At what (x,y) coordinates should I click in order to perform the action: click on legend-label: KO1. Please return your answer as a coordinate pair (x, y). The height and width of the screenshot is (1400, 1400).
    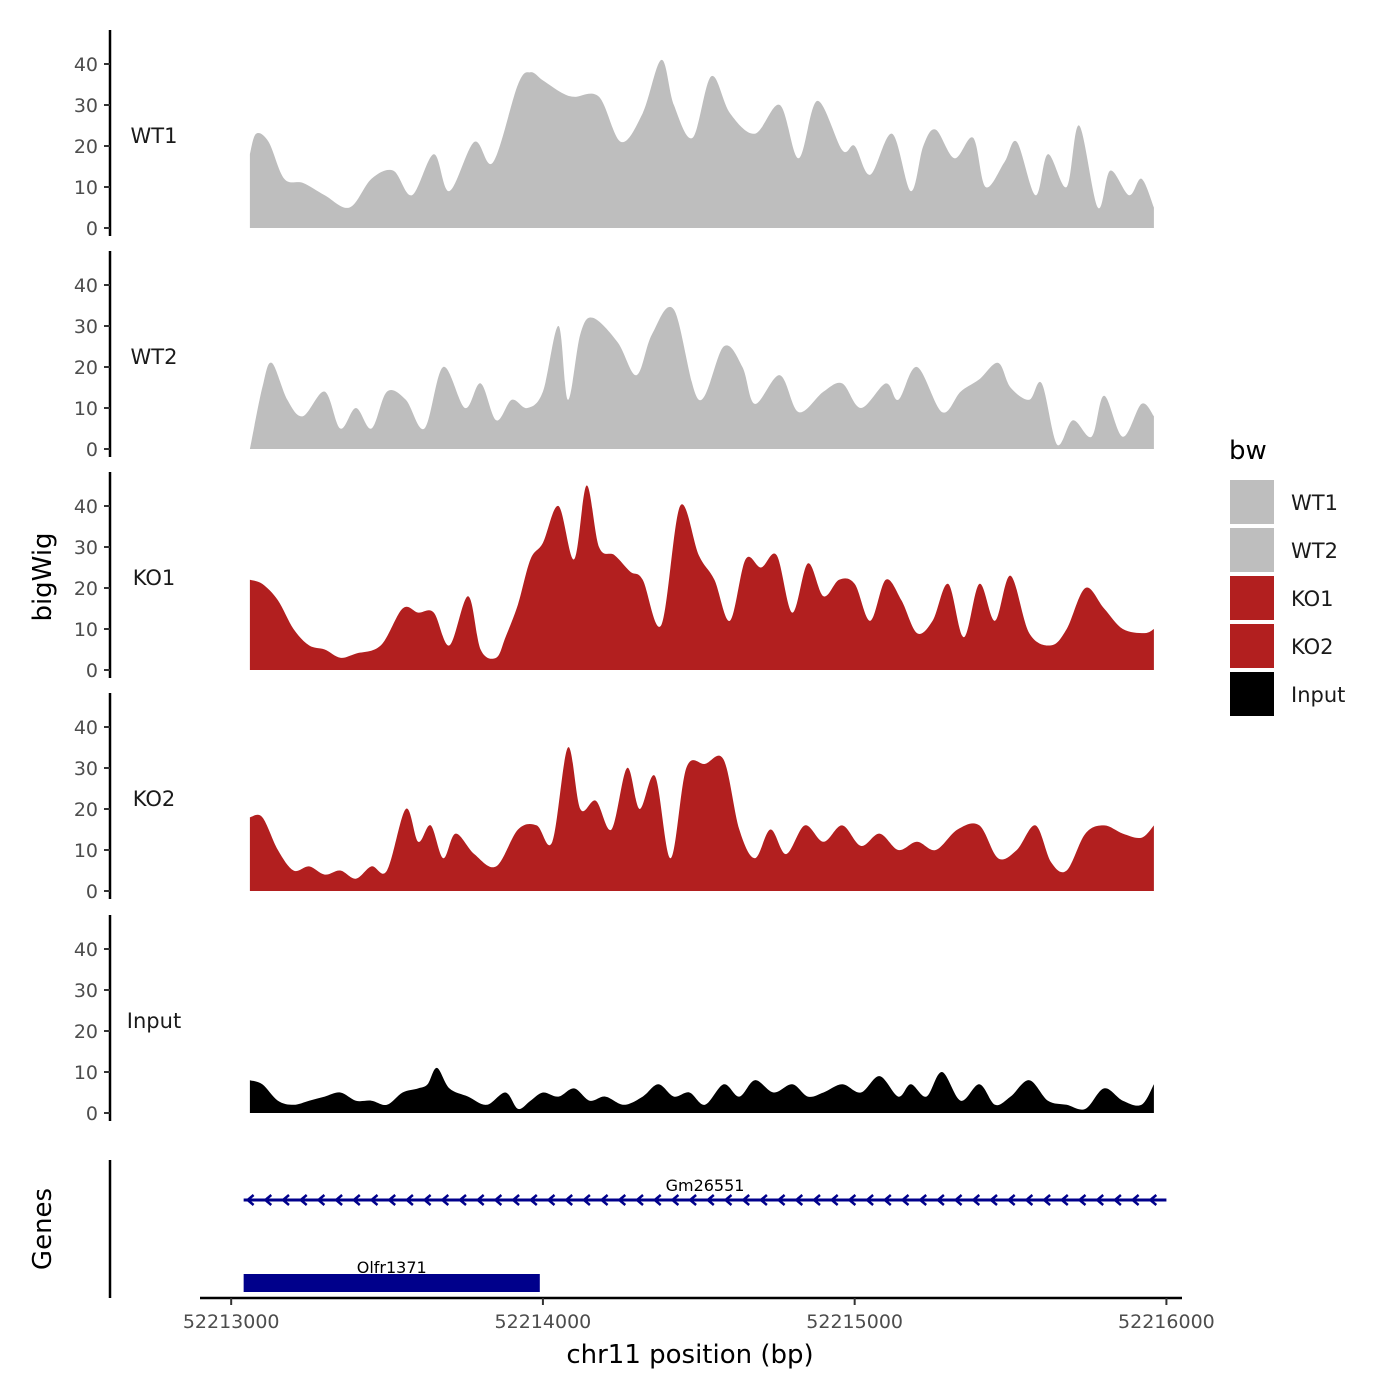
    Looking at the image, I should click on (1312, 599).